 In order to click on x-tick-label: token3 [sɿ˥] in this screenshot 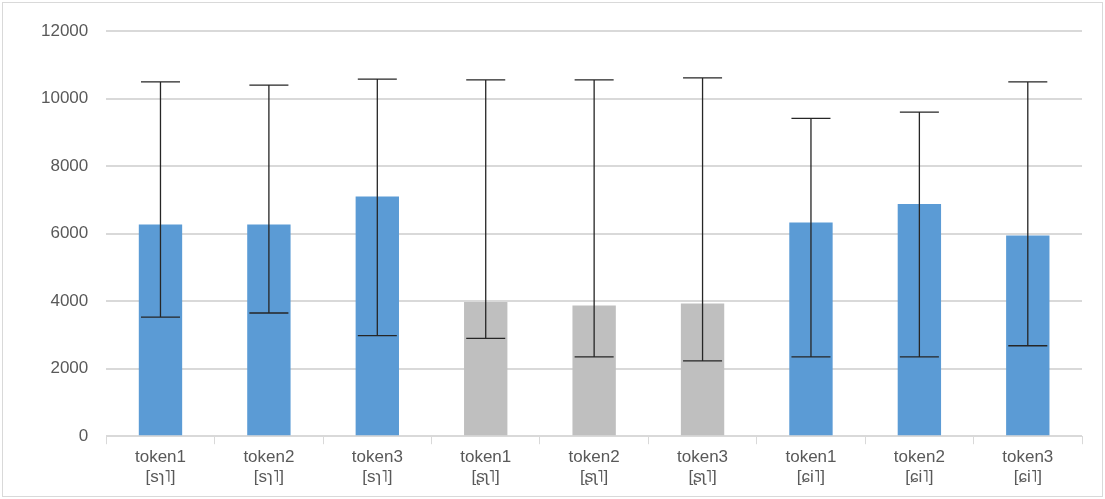, I will do `click(377, 467)`.